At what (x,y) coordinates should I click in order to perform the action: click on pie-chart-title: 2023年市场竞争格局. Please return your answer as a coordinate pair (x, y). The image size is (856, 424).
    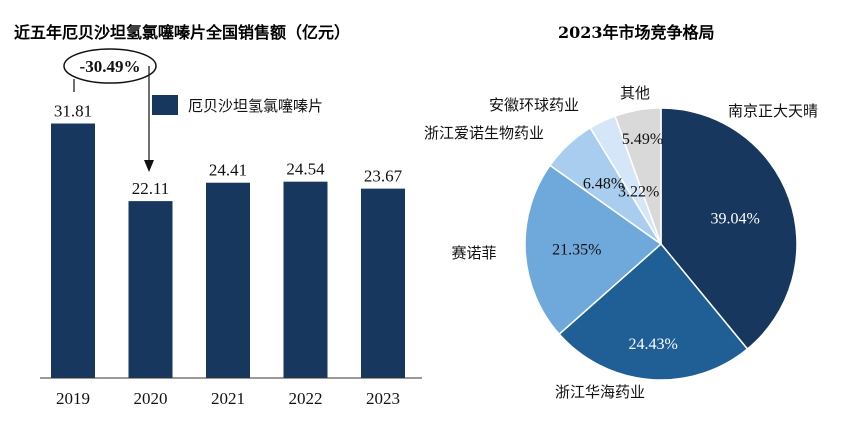
    Looking at the image, I should click on (636, 32).